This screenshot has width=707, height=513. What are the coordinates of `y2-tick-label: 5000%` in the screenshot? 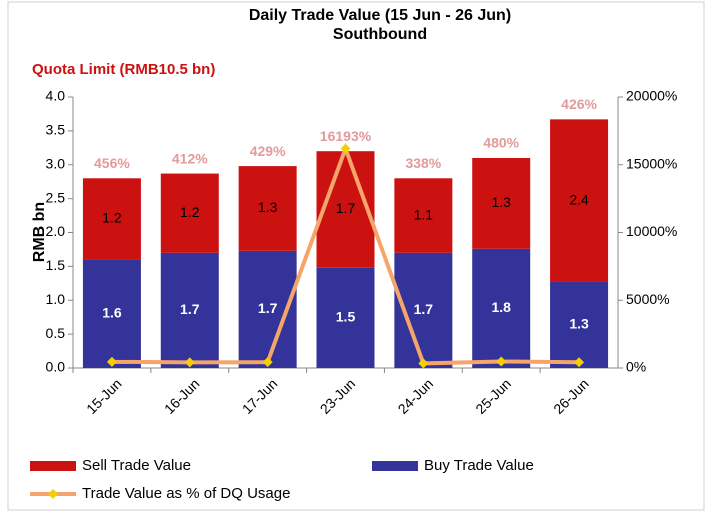 It's located at (648, 299).